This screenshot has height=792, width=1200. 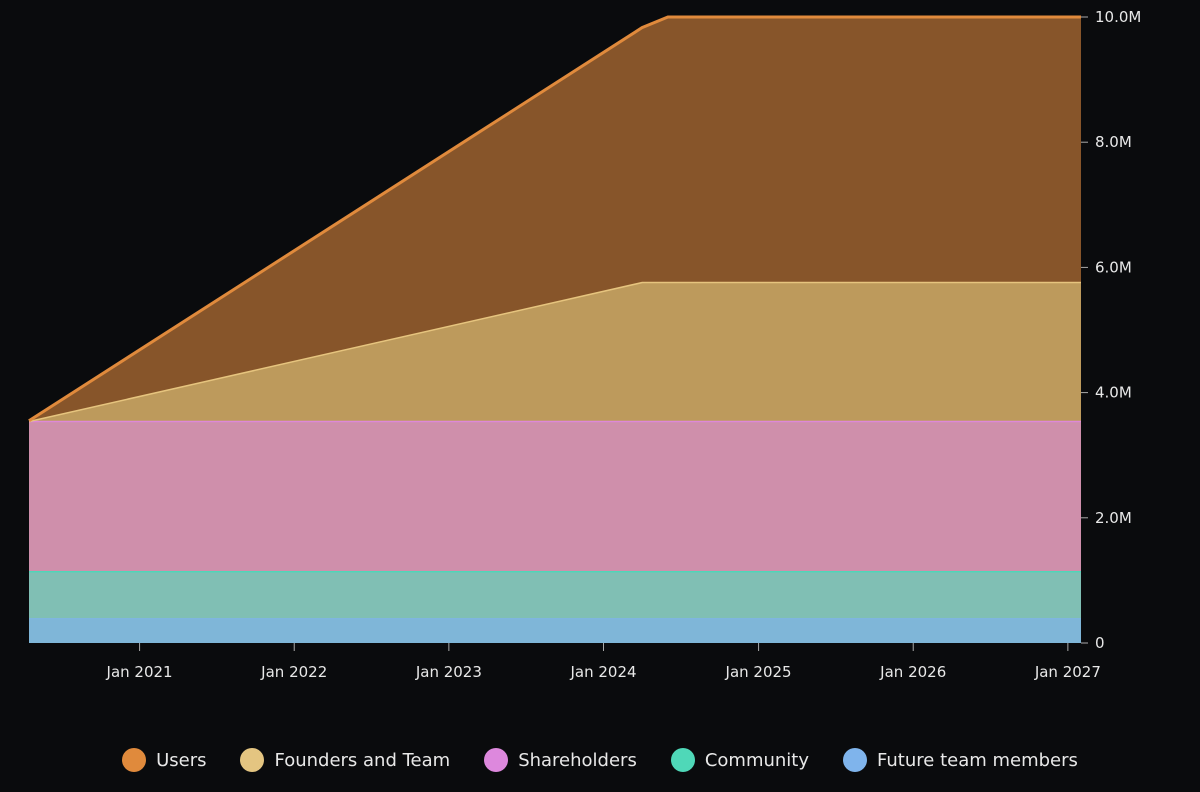 What do you see at coordinates (912, 672) in the screenshot?
I see `x-tick-label: Jan 2026` at bounding box center [912, 672].